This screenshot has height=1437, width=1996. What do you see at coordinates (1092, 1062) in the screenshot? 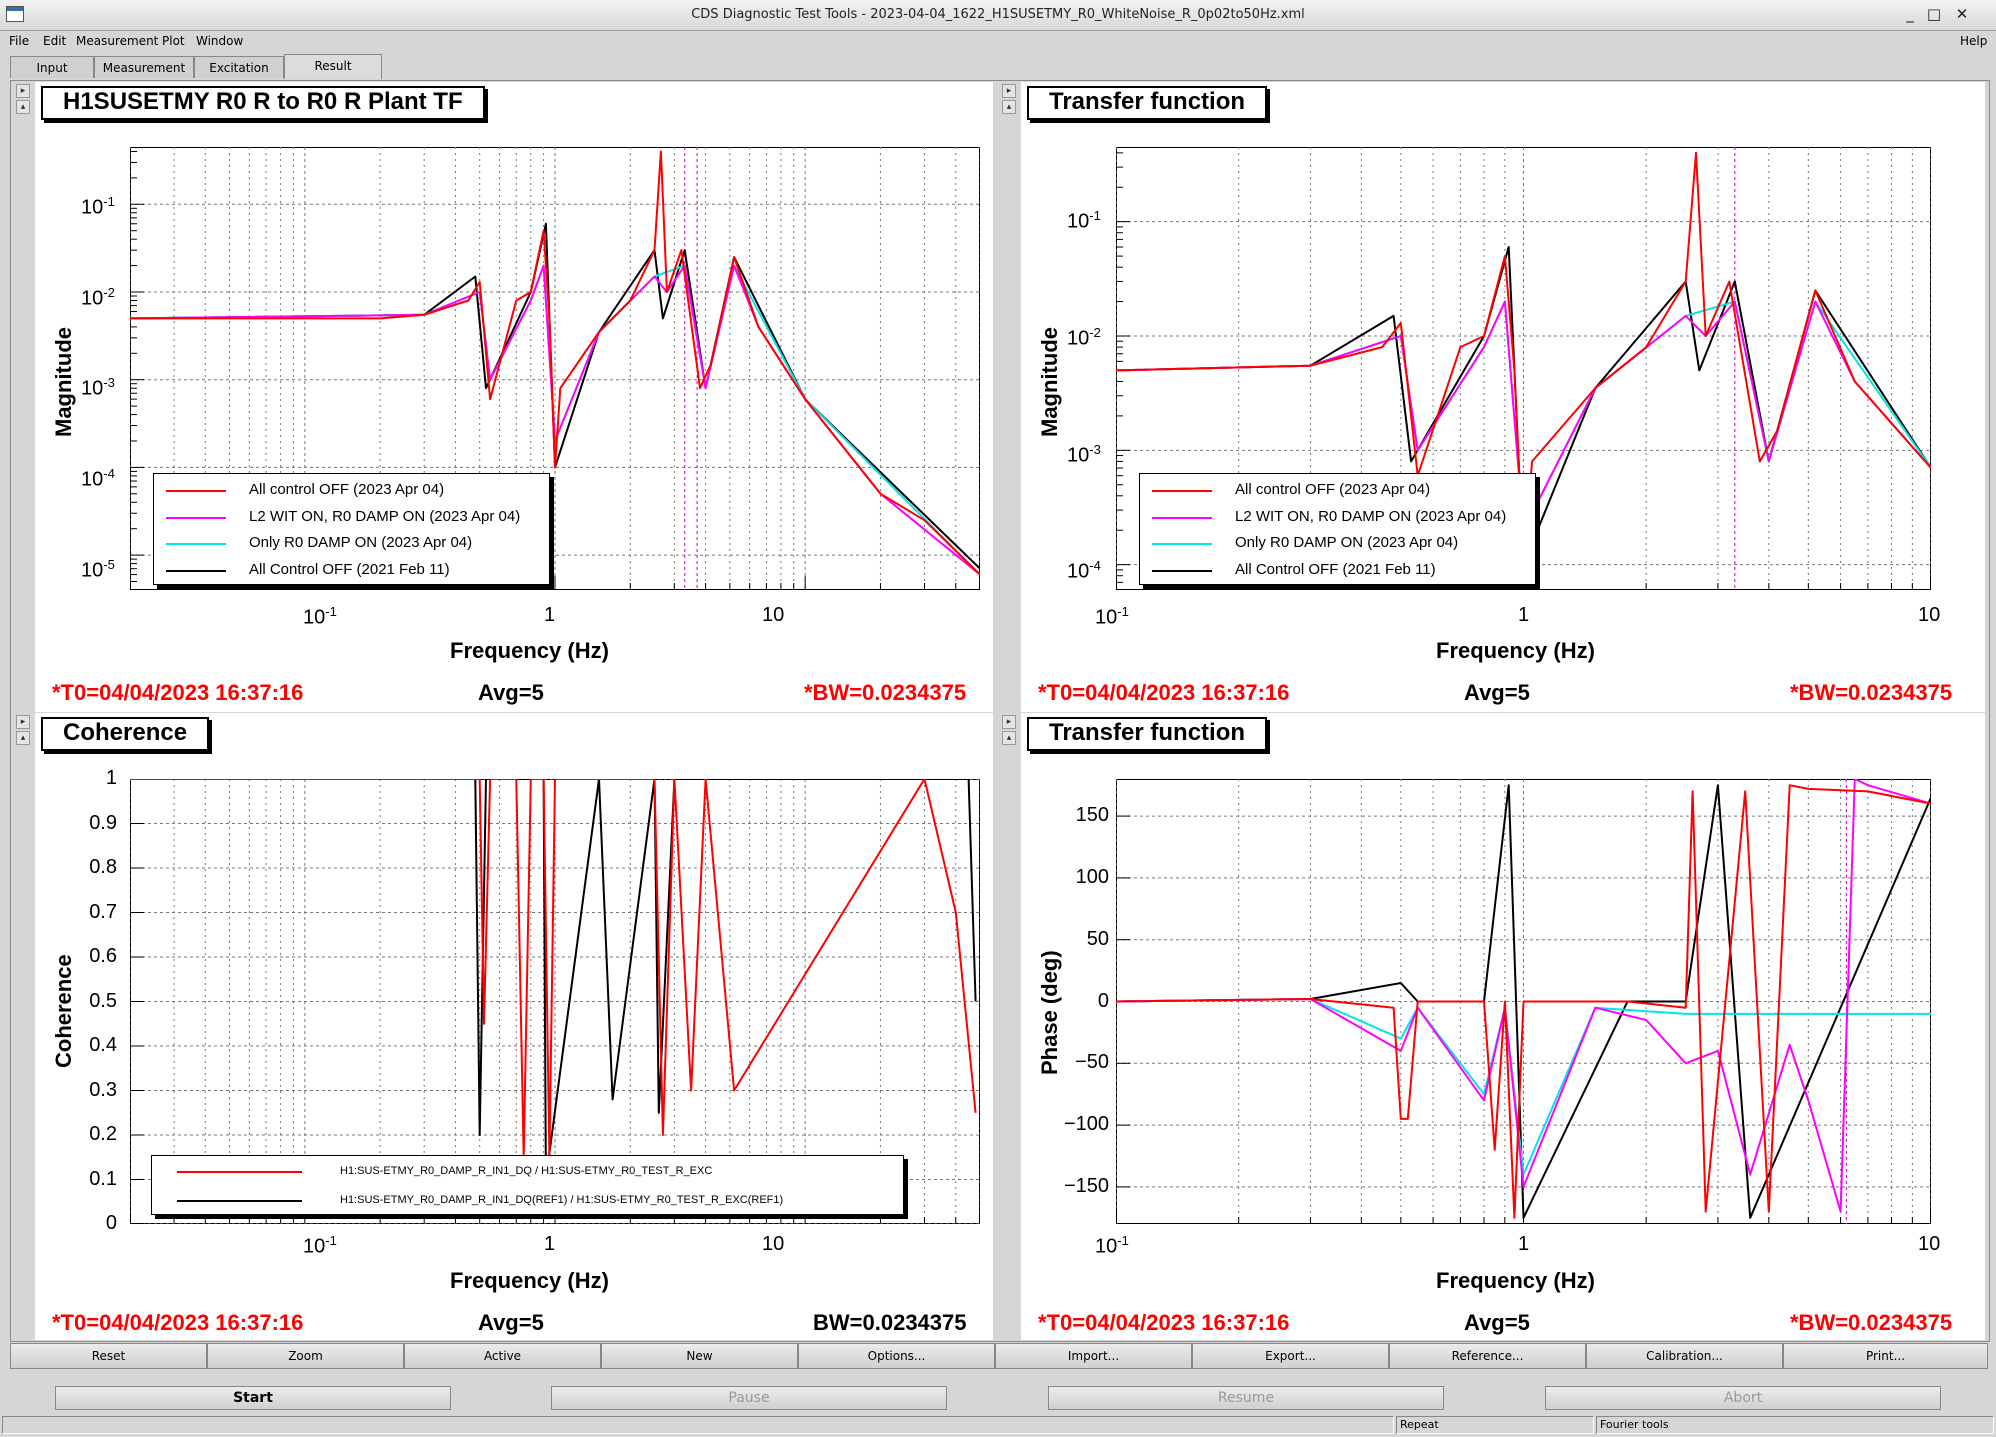
I see `y-tick: −50` at bounding box center [1092, 1062].